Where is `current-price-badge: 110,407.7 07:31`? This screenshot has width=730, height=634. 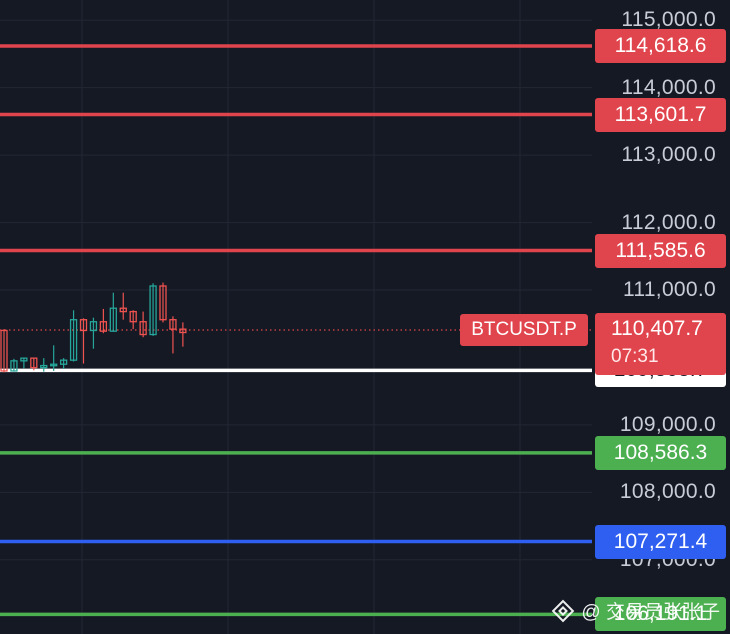 current-price-badge: 110,407.7 07:31 is located at coordinates (660, 343).